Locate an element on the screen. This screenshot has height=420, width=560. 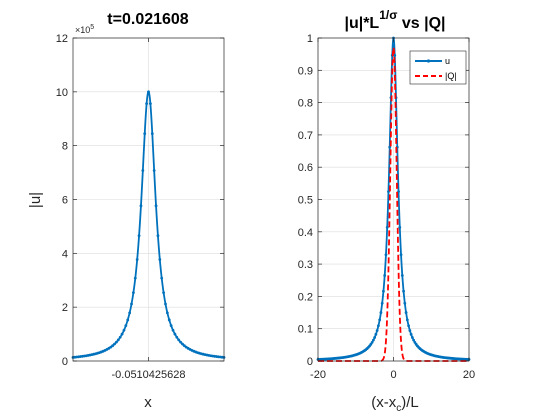
y-tick-label: 2 is located at coordinates (65, 308).